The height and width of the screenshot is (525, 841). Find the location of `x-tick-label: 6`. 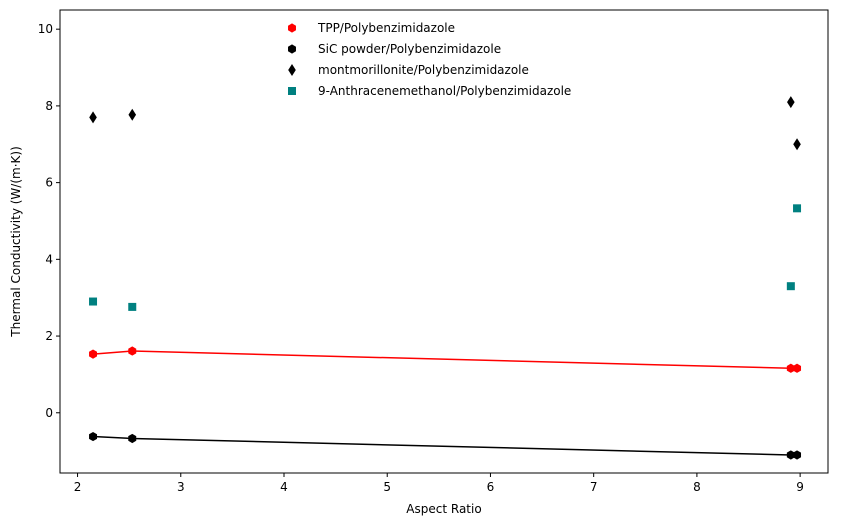

x-tick-label: 6 is located at coordinates (491, 487).